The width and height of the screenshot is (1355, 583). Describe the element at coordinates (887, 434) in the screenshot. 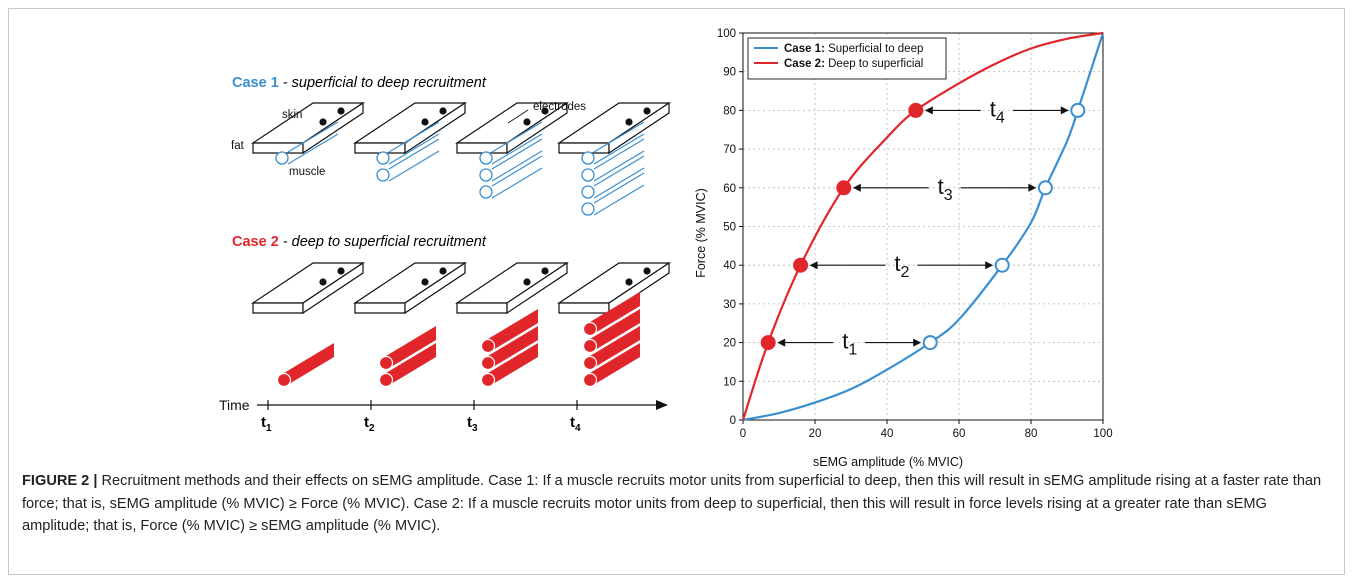

I see `x-tick-label: 40` at that location.